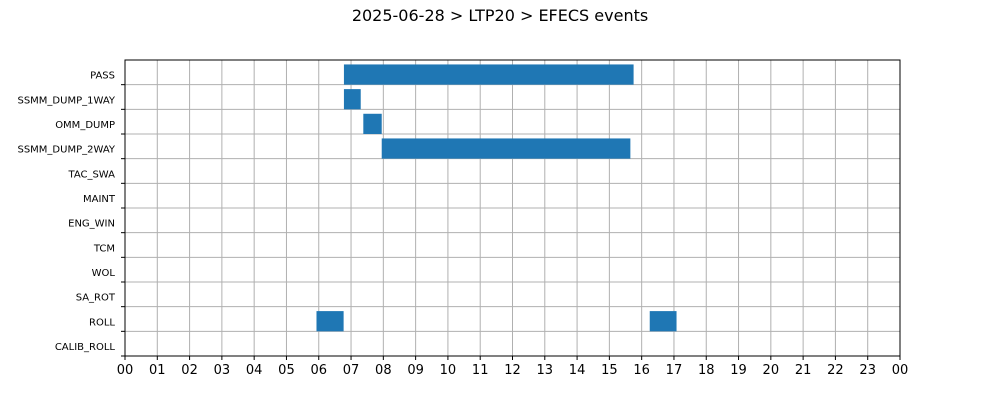  Describe the element at coordinates (96, 298) in the screenshot. I see `y-tick-label: SA_ROT` at that location.